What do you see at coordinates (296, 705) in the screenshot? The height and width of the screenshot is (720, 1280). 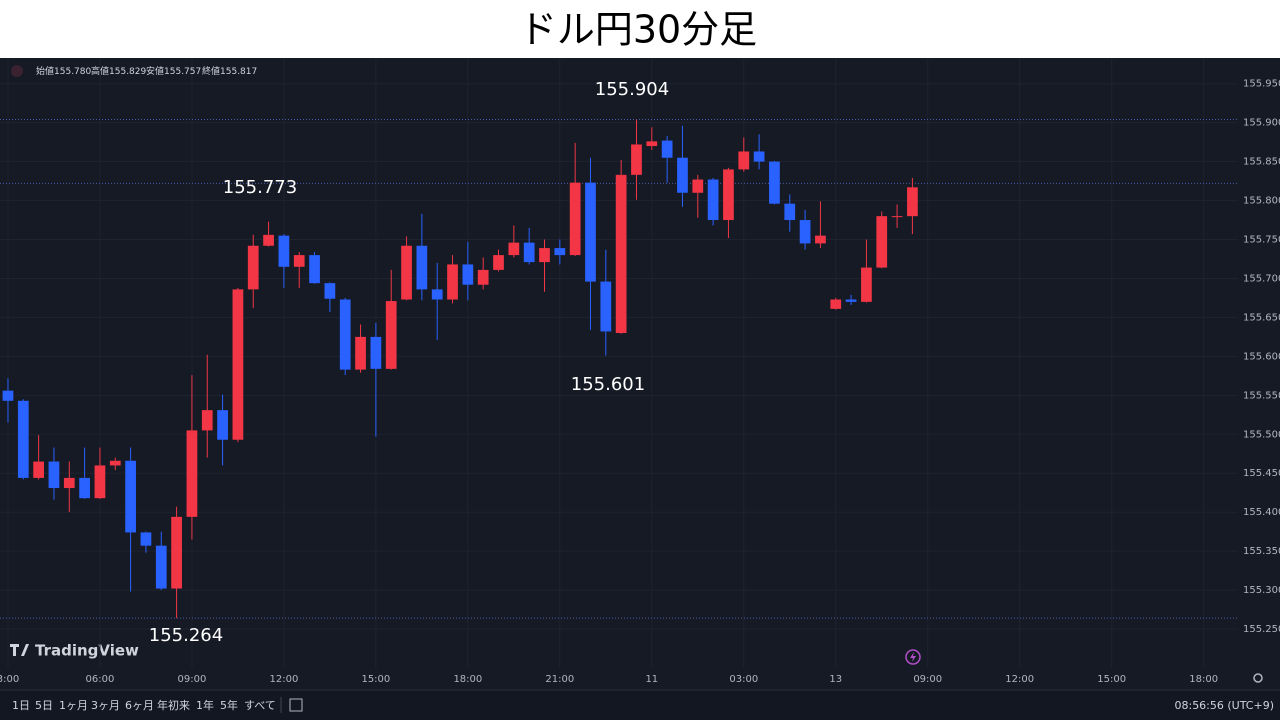 I see `date-range-icon` at bounding box center [296, 705].